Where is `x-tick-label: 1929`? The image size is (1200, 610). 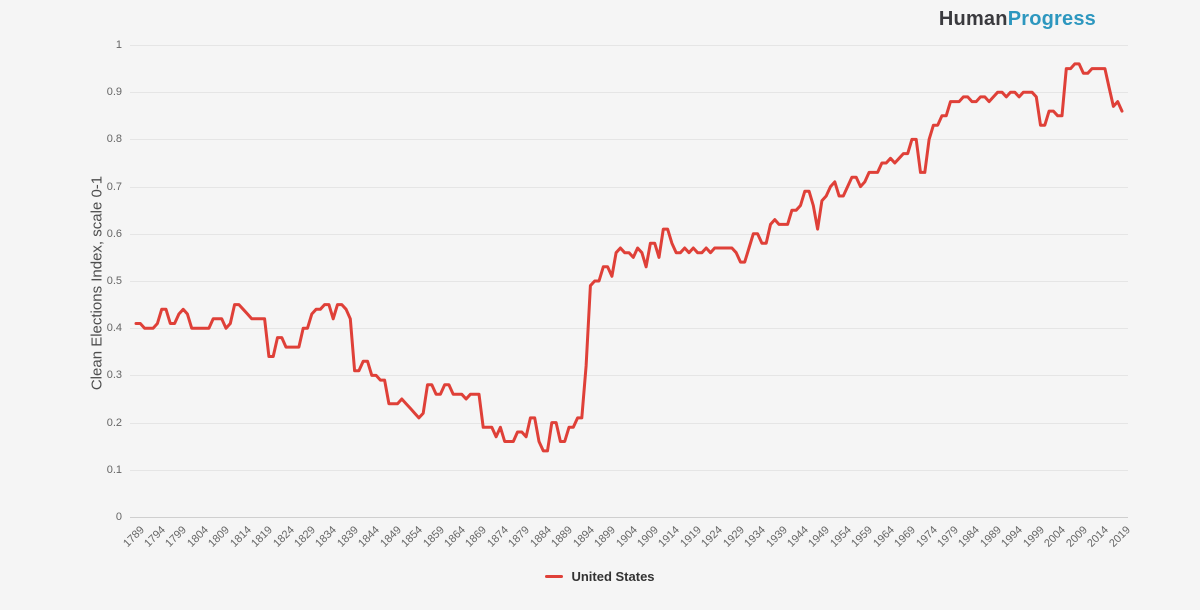 x-tick-label: 1929 is located at coordinates (733, 537).